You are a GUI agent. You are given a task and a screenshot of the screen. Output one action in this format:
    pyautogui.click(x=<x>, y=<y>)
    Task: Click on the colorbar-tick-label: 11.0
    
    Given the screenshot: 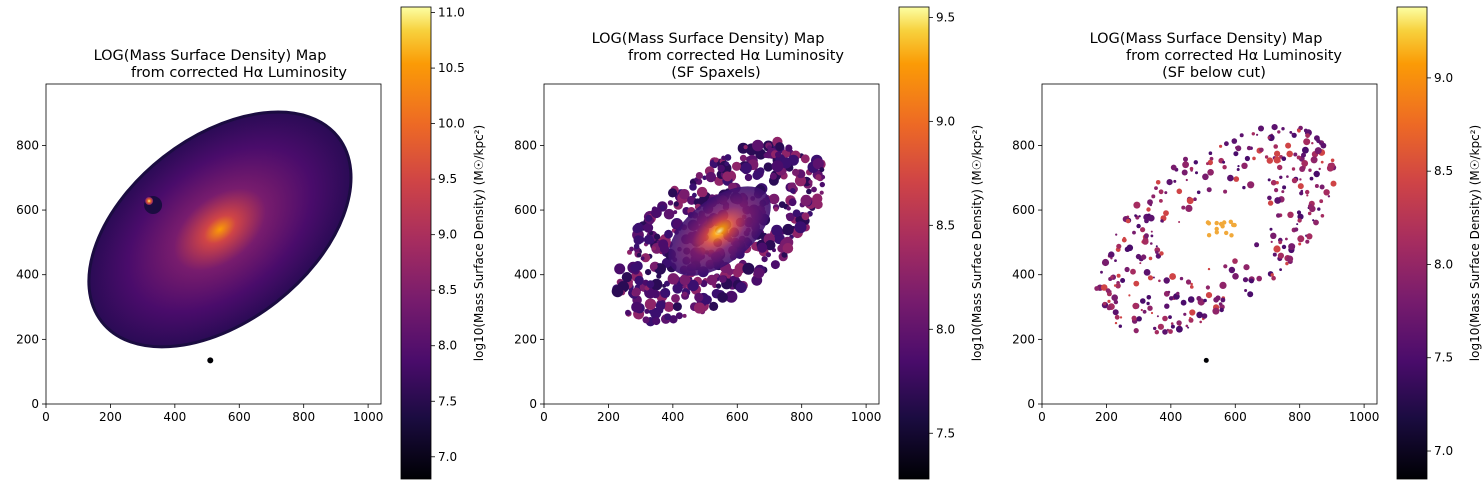 What is the action you would take?
    pyautogui.click(x=451, y=13)
    